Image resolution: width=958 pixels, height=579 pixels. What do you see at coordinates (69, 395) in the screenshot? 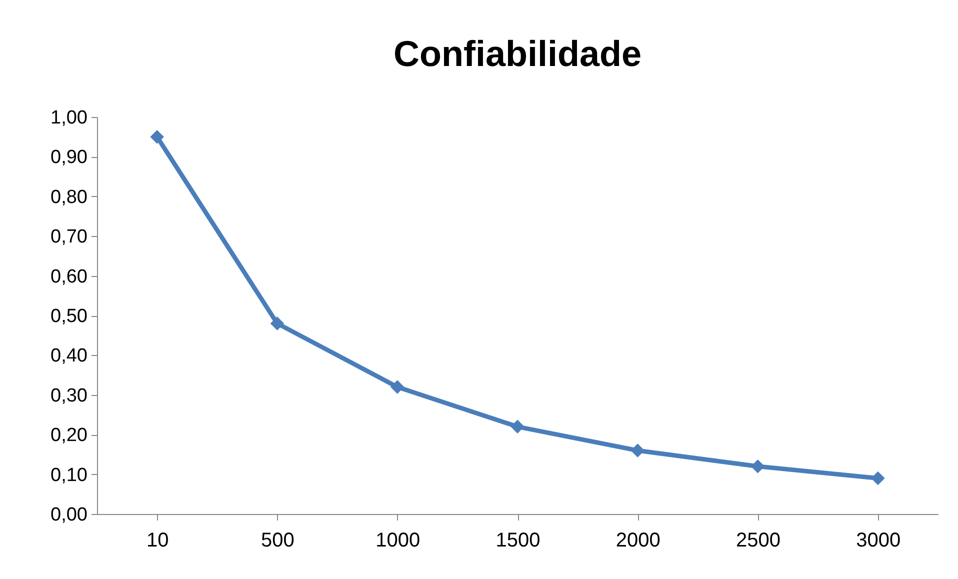
I see `y-tick-label: 0,30` at bounding box center [69, 395].